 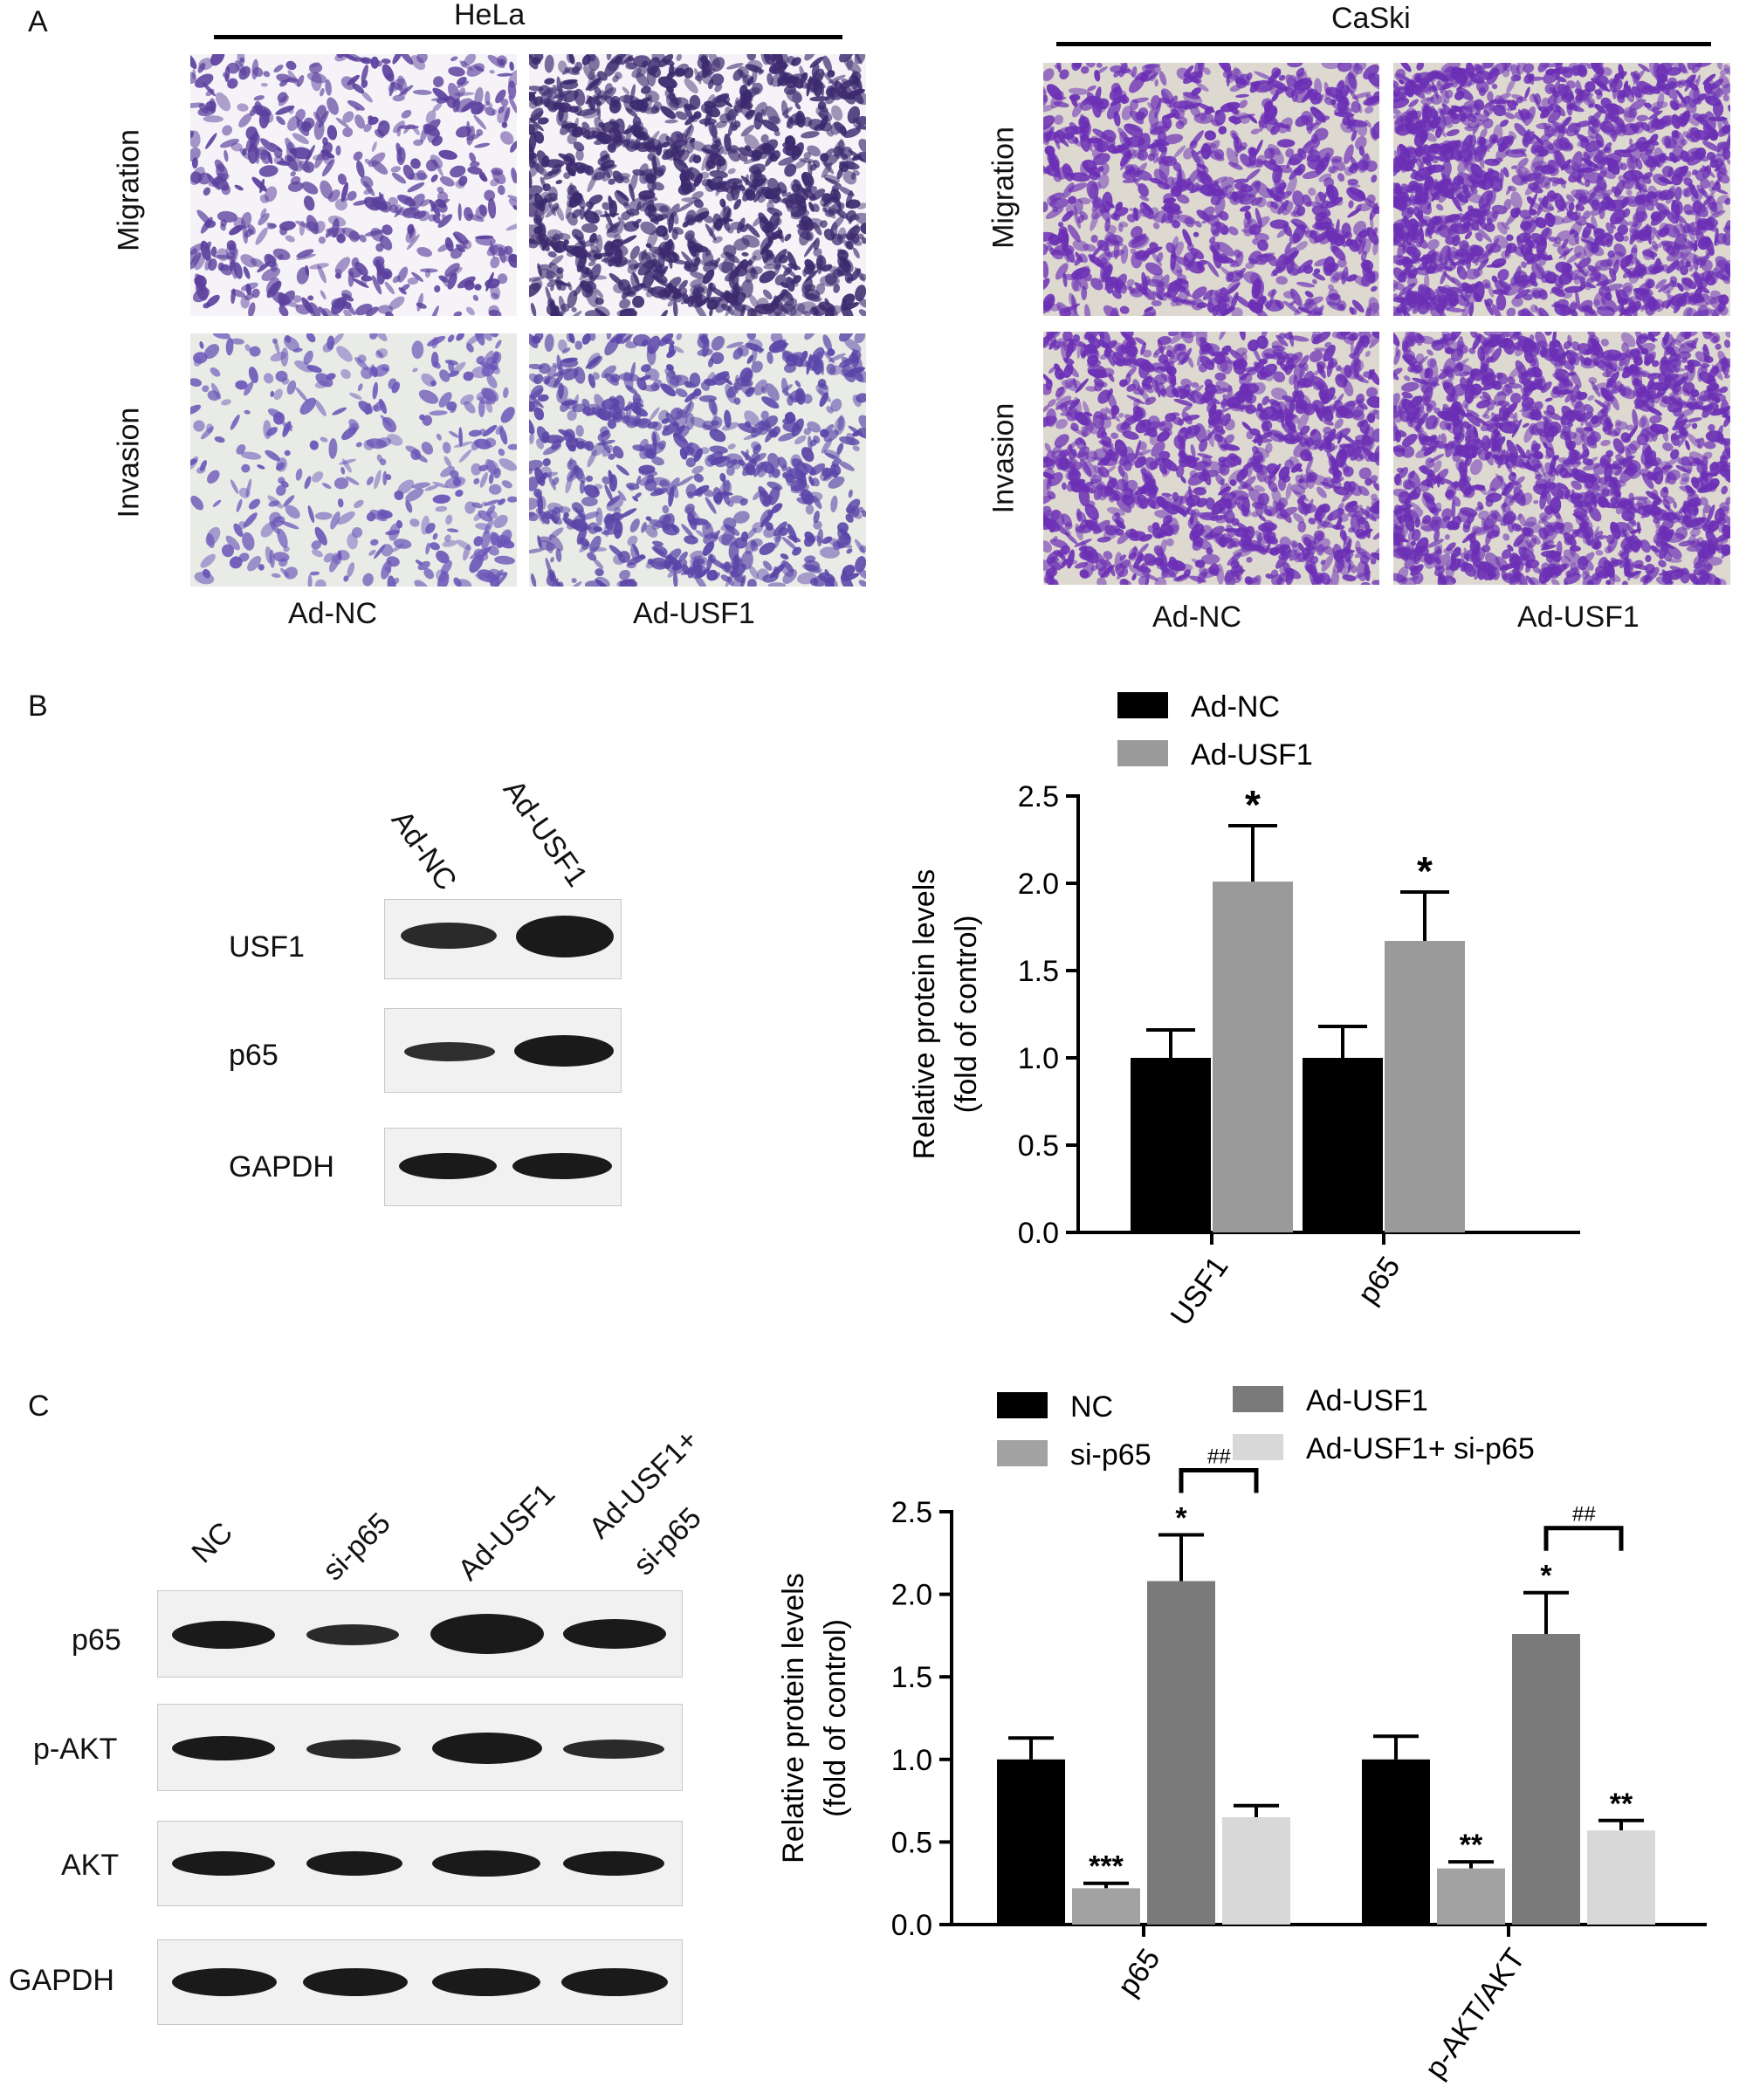 What do you see at coordinates (697, 185) in the screenshot?
I see `hela-migration-ad-usf1-image` at bounding box center [697, 185].